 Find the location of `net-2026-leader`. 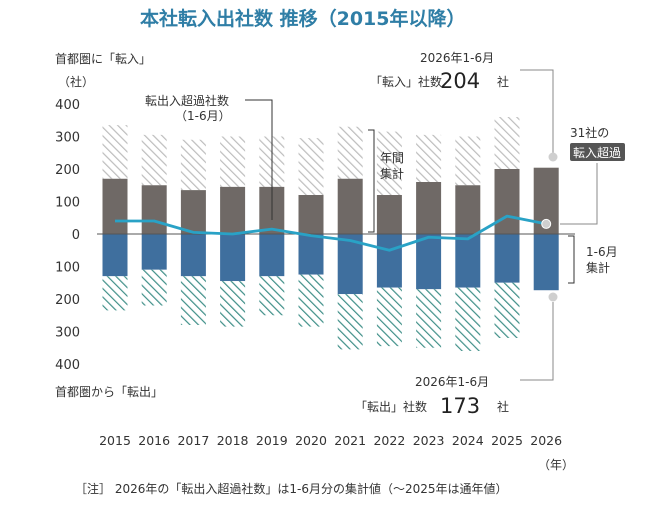

net-2026-leader is located at coordinates (579, 194).